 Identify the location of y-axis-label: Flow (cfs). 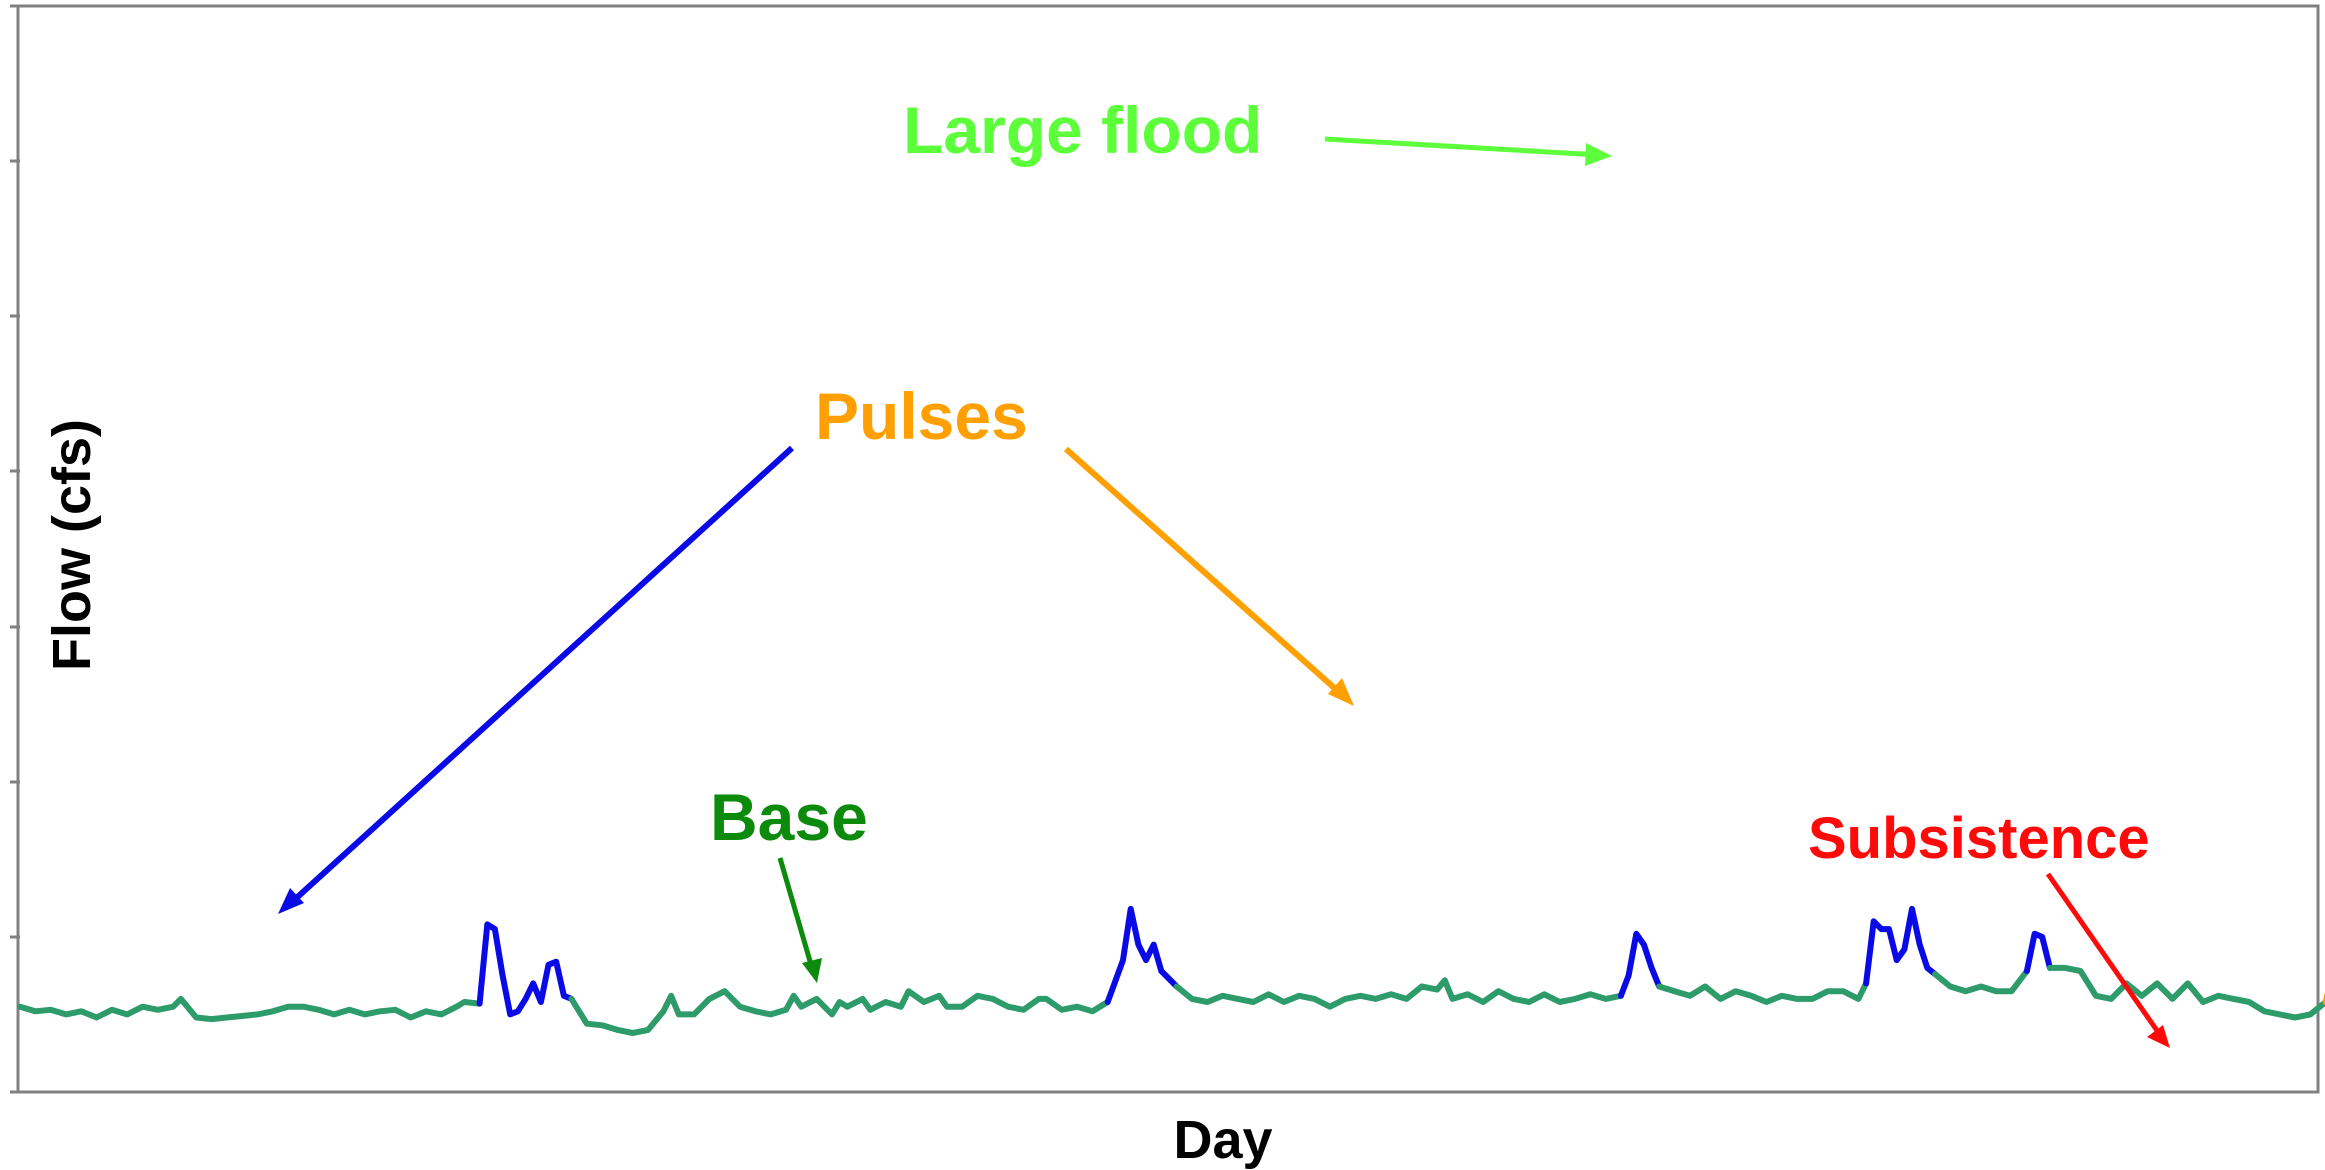
(72, 545).